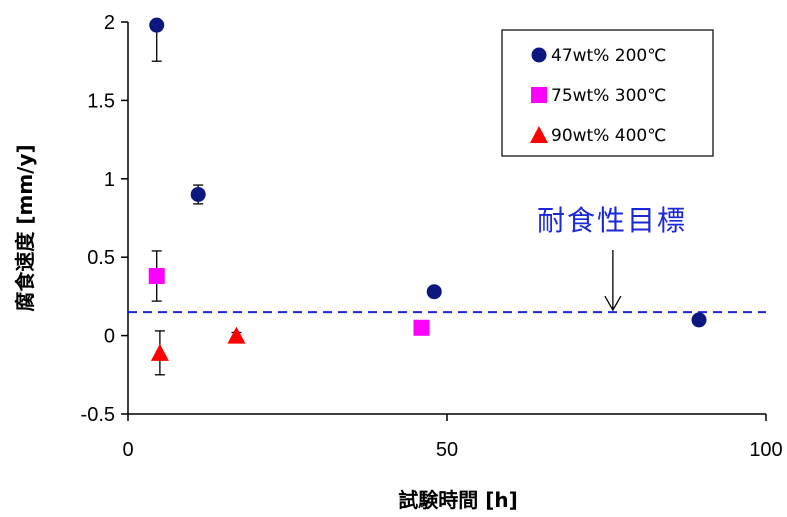 This screenshot has width=787, height=517. What do you see at coordinates (608, 56) in the screenshot?
I see `legend-label-1: 47wt% 200℃` at bounding box center [608, 56].